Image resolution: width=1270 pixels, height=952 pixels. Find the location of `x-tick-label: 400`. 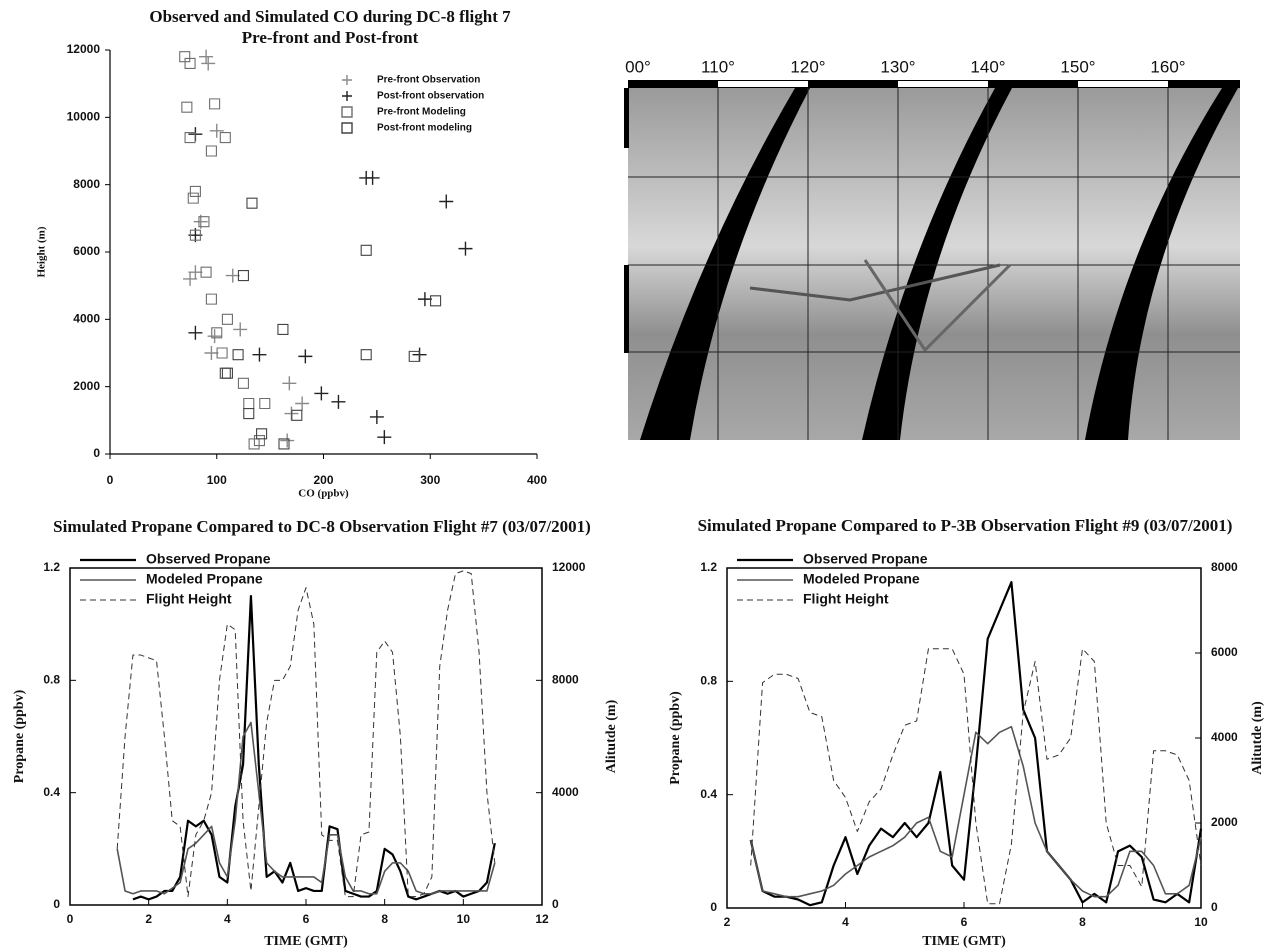

x-tick-label: 400 is located at coordinates (537, 480).